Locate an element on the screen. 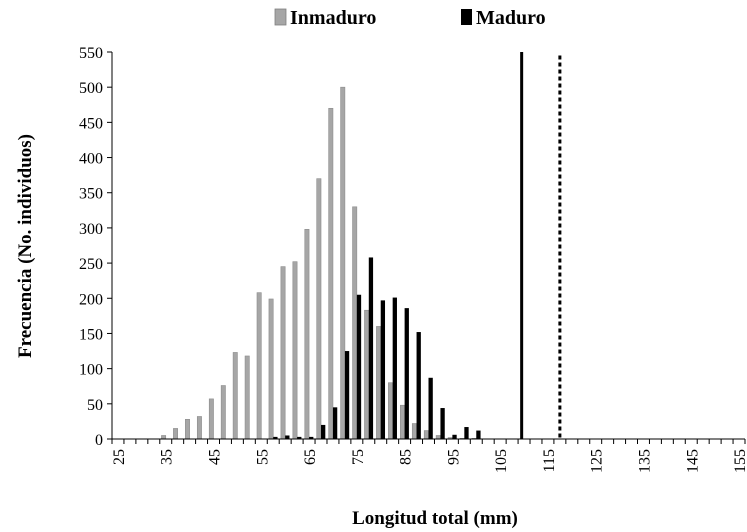 This screenshot has height=532, width=747. x-tick-label: 155 is located at coordinates (739, 461).